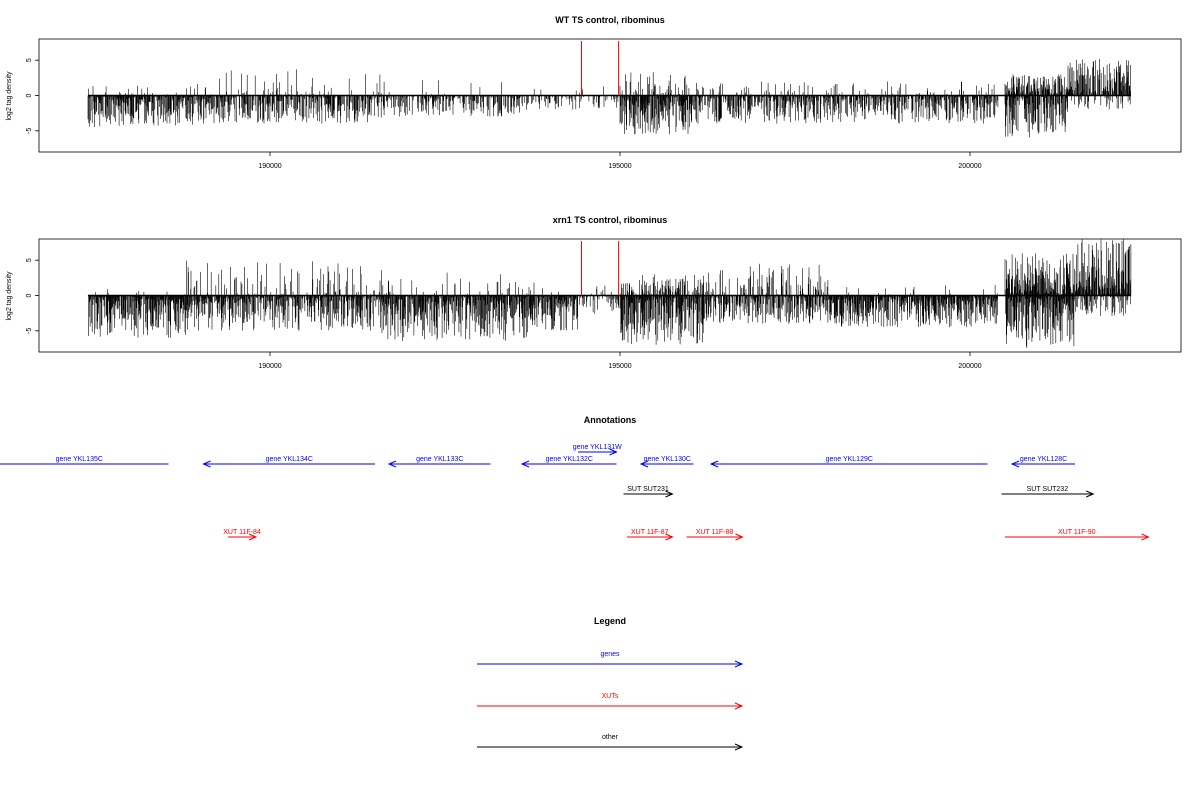 This screenshot has width=1200, height=800. I want to click on x-tick-label: 200000, so click(969, 166).